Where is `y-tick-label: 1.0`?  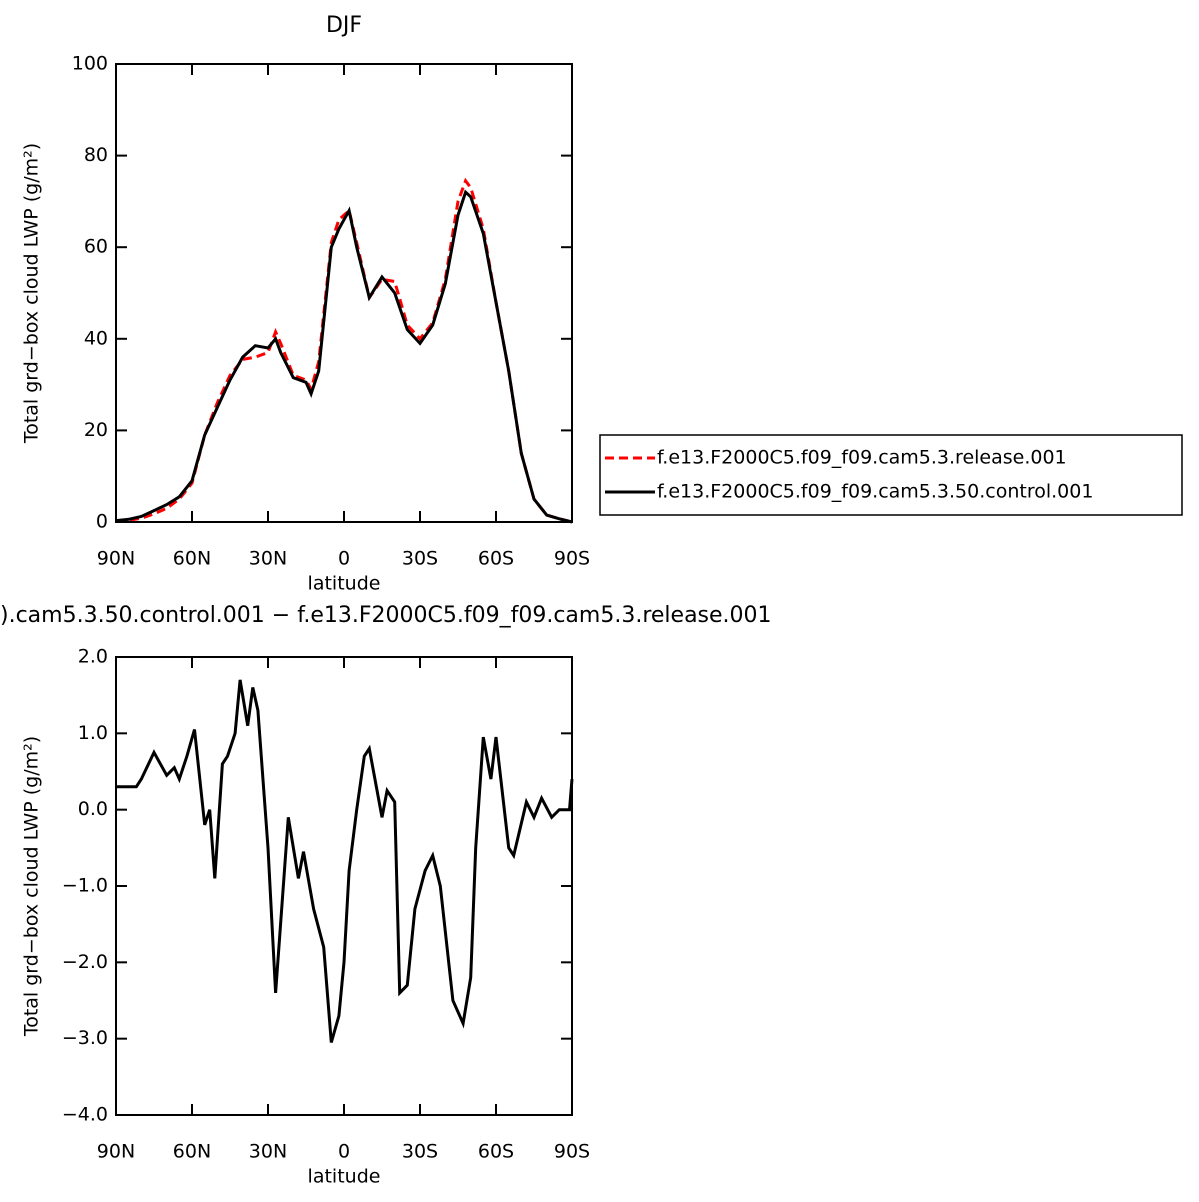
y-tick-label: 1.0 is located at coordinates (93, 733).